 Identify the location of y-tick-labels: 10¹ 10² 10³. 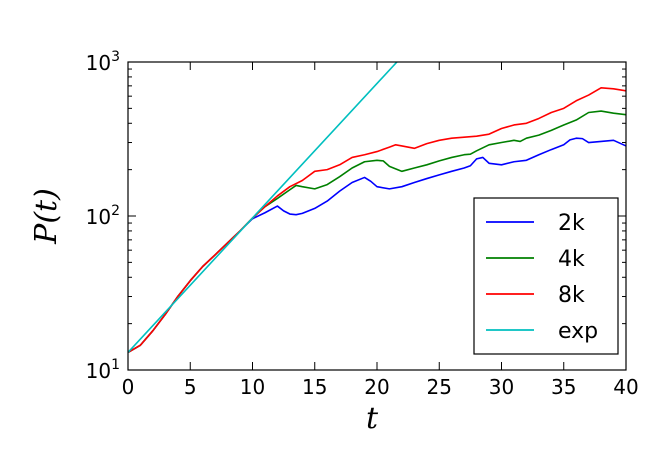
(103, 216).